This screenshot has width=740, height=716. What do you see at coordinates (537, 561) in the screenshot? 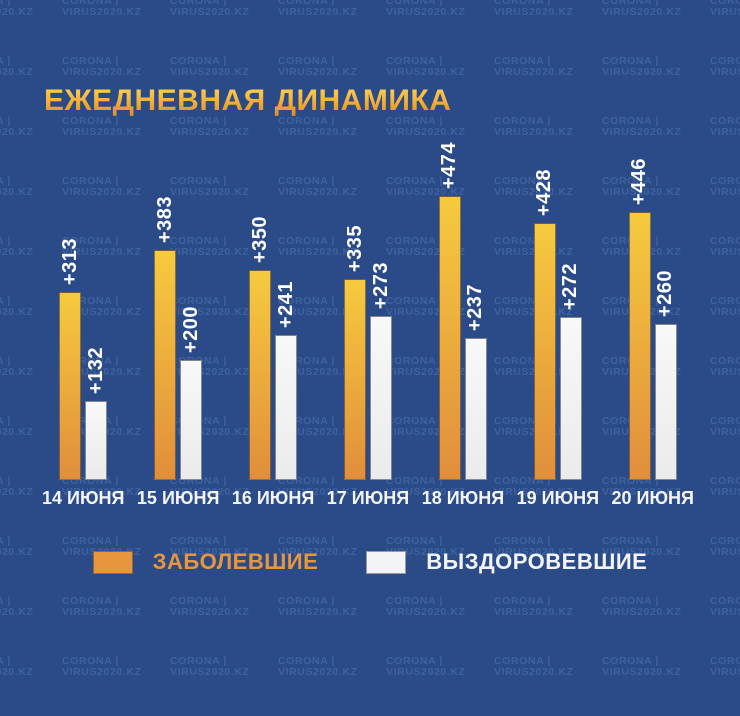
I see `legend-label-recovered: ВЫЗДОРОВЕВШИЕ` at bounding box center [537, 561].